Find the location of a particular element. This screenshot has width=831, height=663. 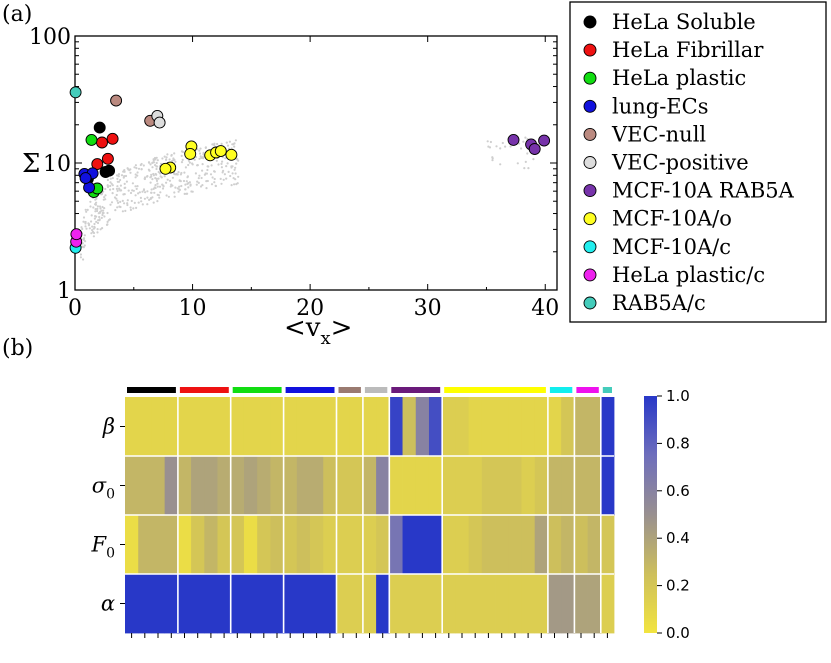

legend-label: MCF-10A RAB5A is located at coordinates (703, 191).